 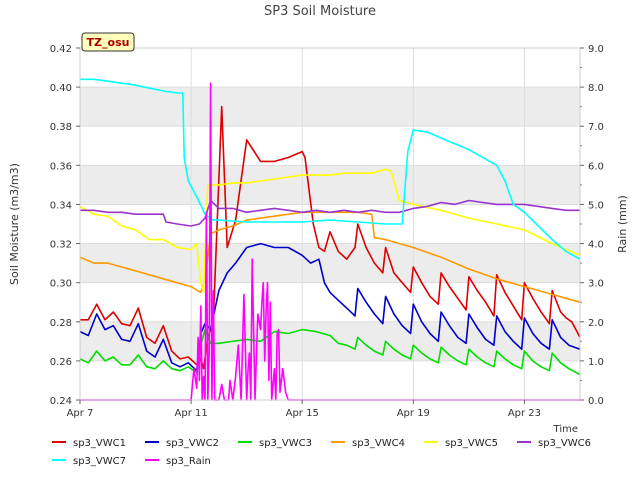 What do you see at coordinates (188, 461) in the screenshot?
I see `legend-label: sp3_Rain` at bounding box center [188, 461].